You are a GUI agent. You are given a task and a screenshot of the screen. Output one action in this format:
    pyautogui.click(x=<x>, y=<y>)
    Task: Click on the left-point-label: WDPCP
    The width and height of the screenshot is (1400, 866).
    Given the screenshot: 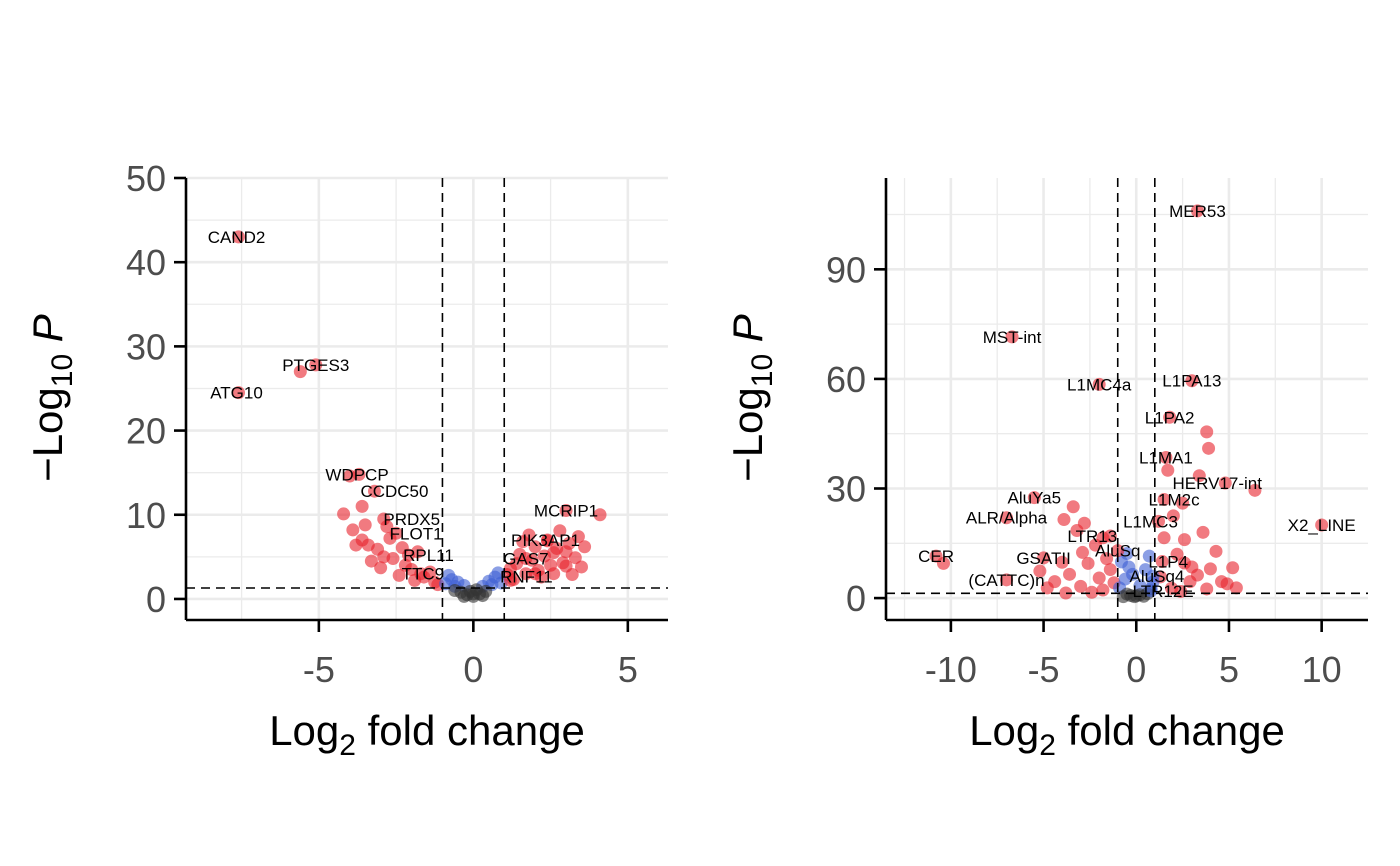 What is the action you would take?
    pyautogui.click(x=356, y=474)
    